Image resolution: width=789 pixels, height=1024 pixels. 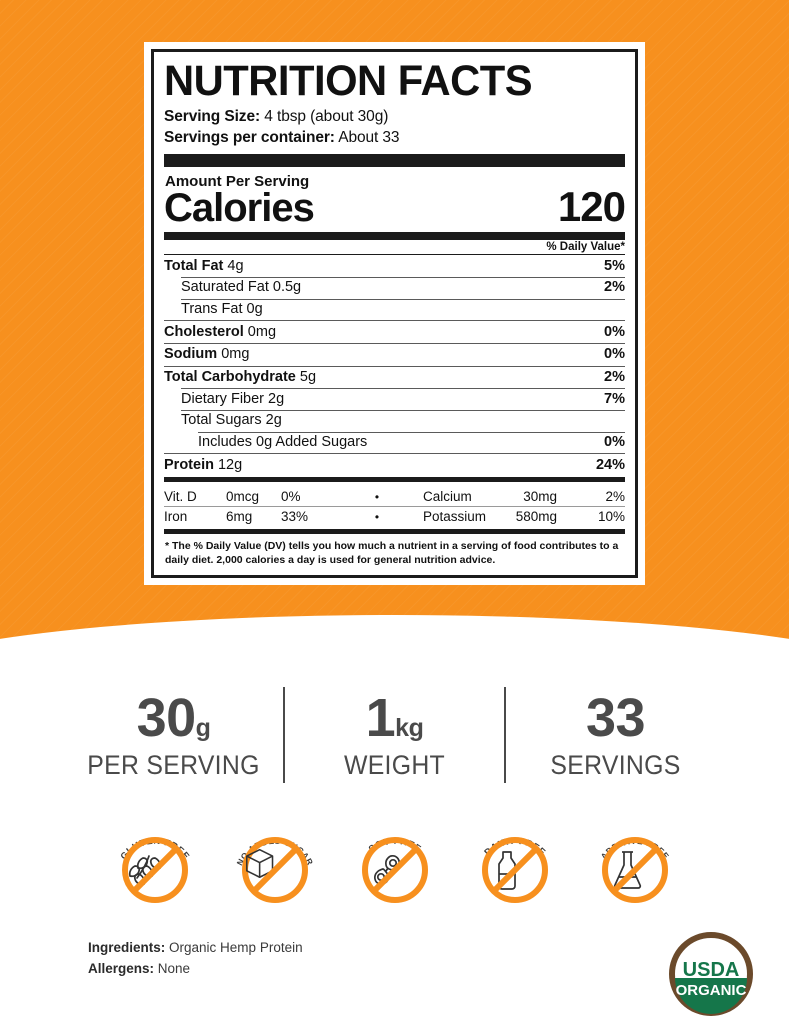 What do you see at coordinates (326, 117) in the screenshot?
I see `serving-size-value: 4 tbsp (about 30g)` at bounding box center [326, 117].